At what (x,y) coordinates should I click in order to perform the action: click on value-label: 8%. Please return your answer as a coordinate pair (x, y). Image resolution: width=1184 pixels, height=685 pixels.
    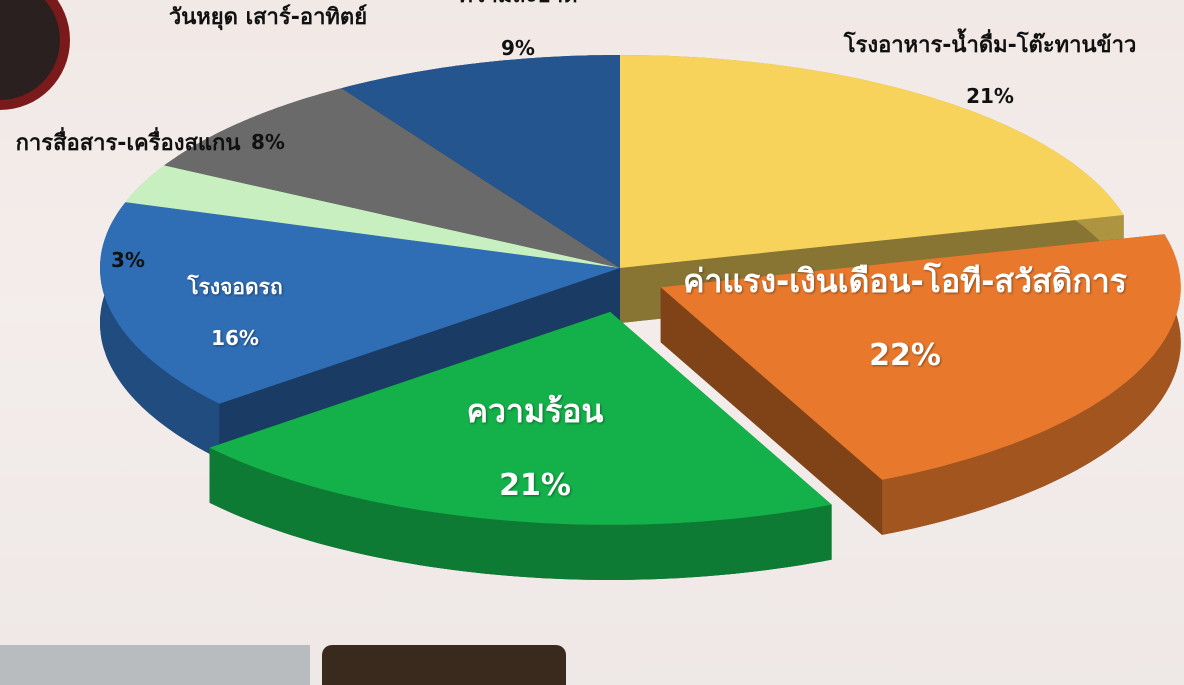
    Looking at the image, I should click on (268, 142).